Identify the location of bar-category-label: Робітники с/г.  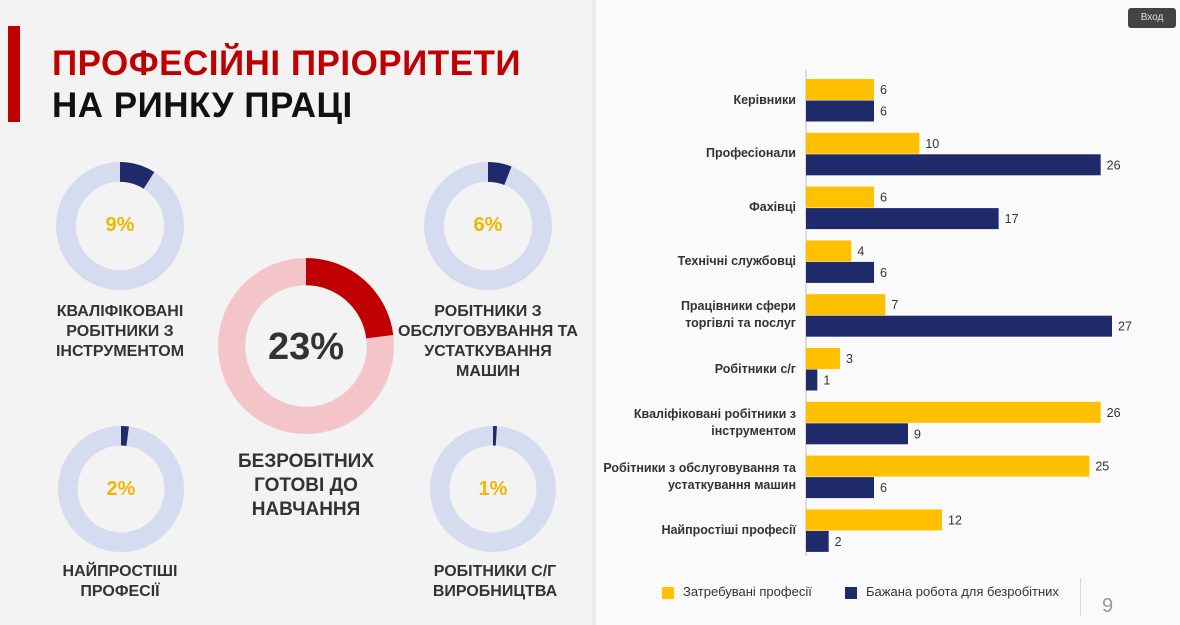
(755, 368).